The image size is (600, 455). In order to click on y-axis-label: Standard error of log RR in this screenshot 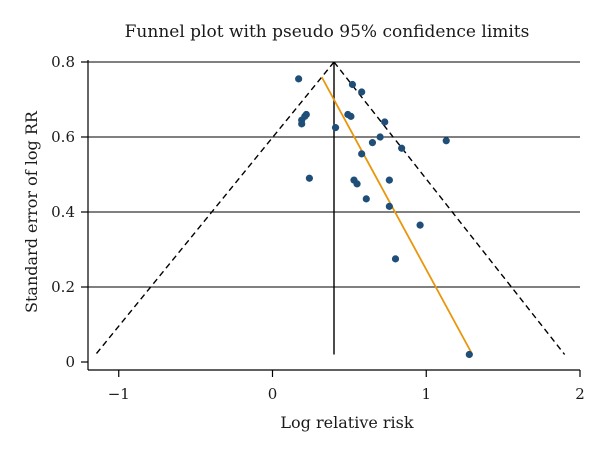, I will do `click(31, 211)`.